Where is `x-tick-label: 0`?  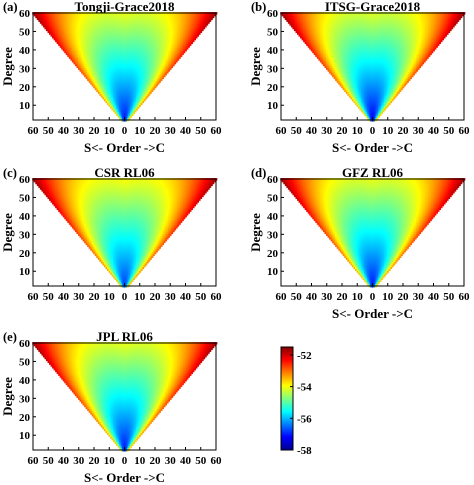
x-tick-label: 0 is located at coordinates (125, 131).